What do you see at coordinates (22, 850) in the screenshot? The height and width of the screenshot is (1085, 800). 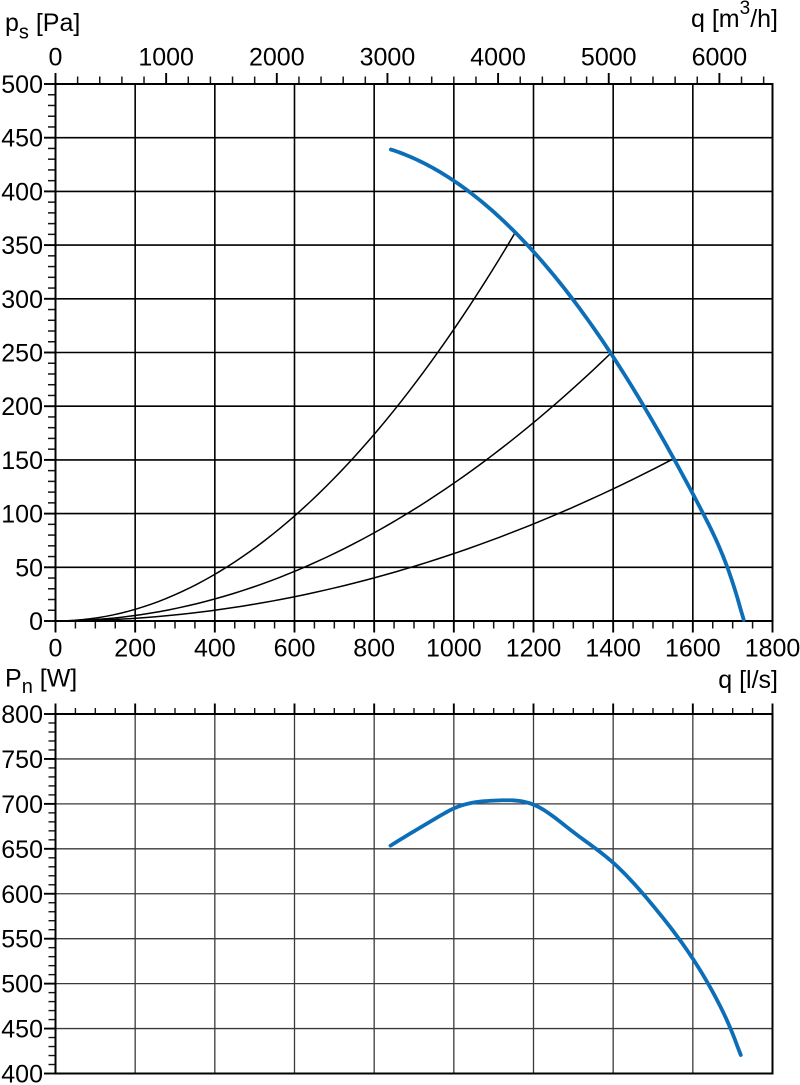 I see `svg-text: 650` at bounding box center [22, 850].